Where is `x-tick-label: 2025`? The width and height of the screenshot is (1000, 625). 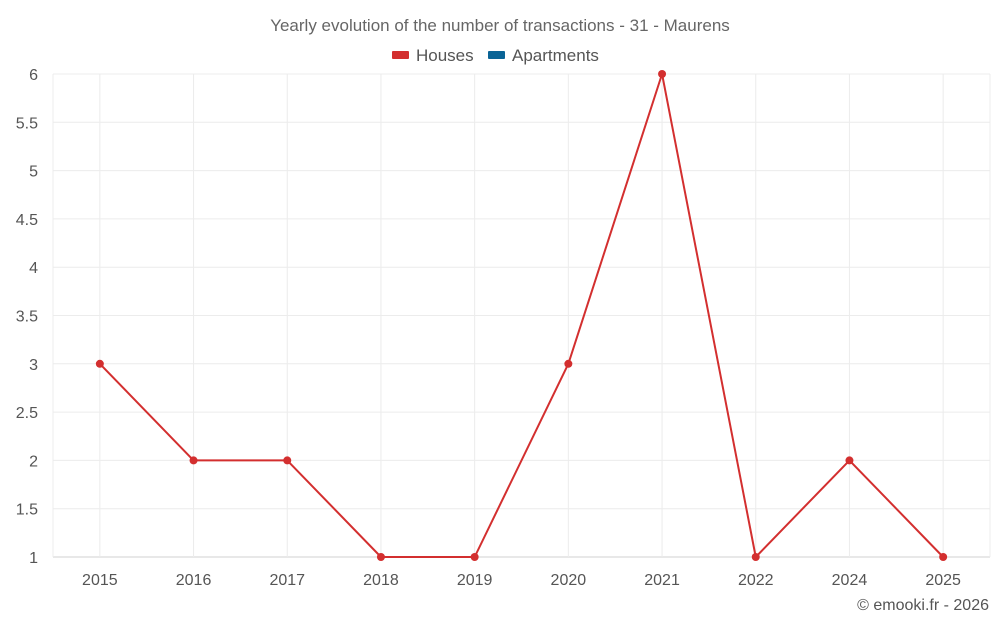 x-tick-label: 2025 is located at coordinates (943, 580).